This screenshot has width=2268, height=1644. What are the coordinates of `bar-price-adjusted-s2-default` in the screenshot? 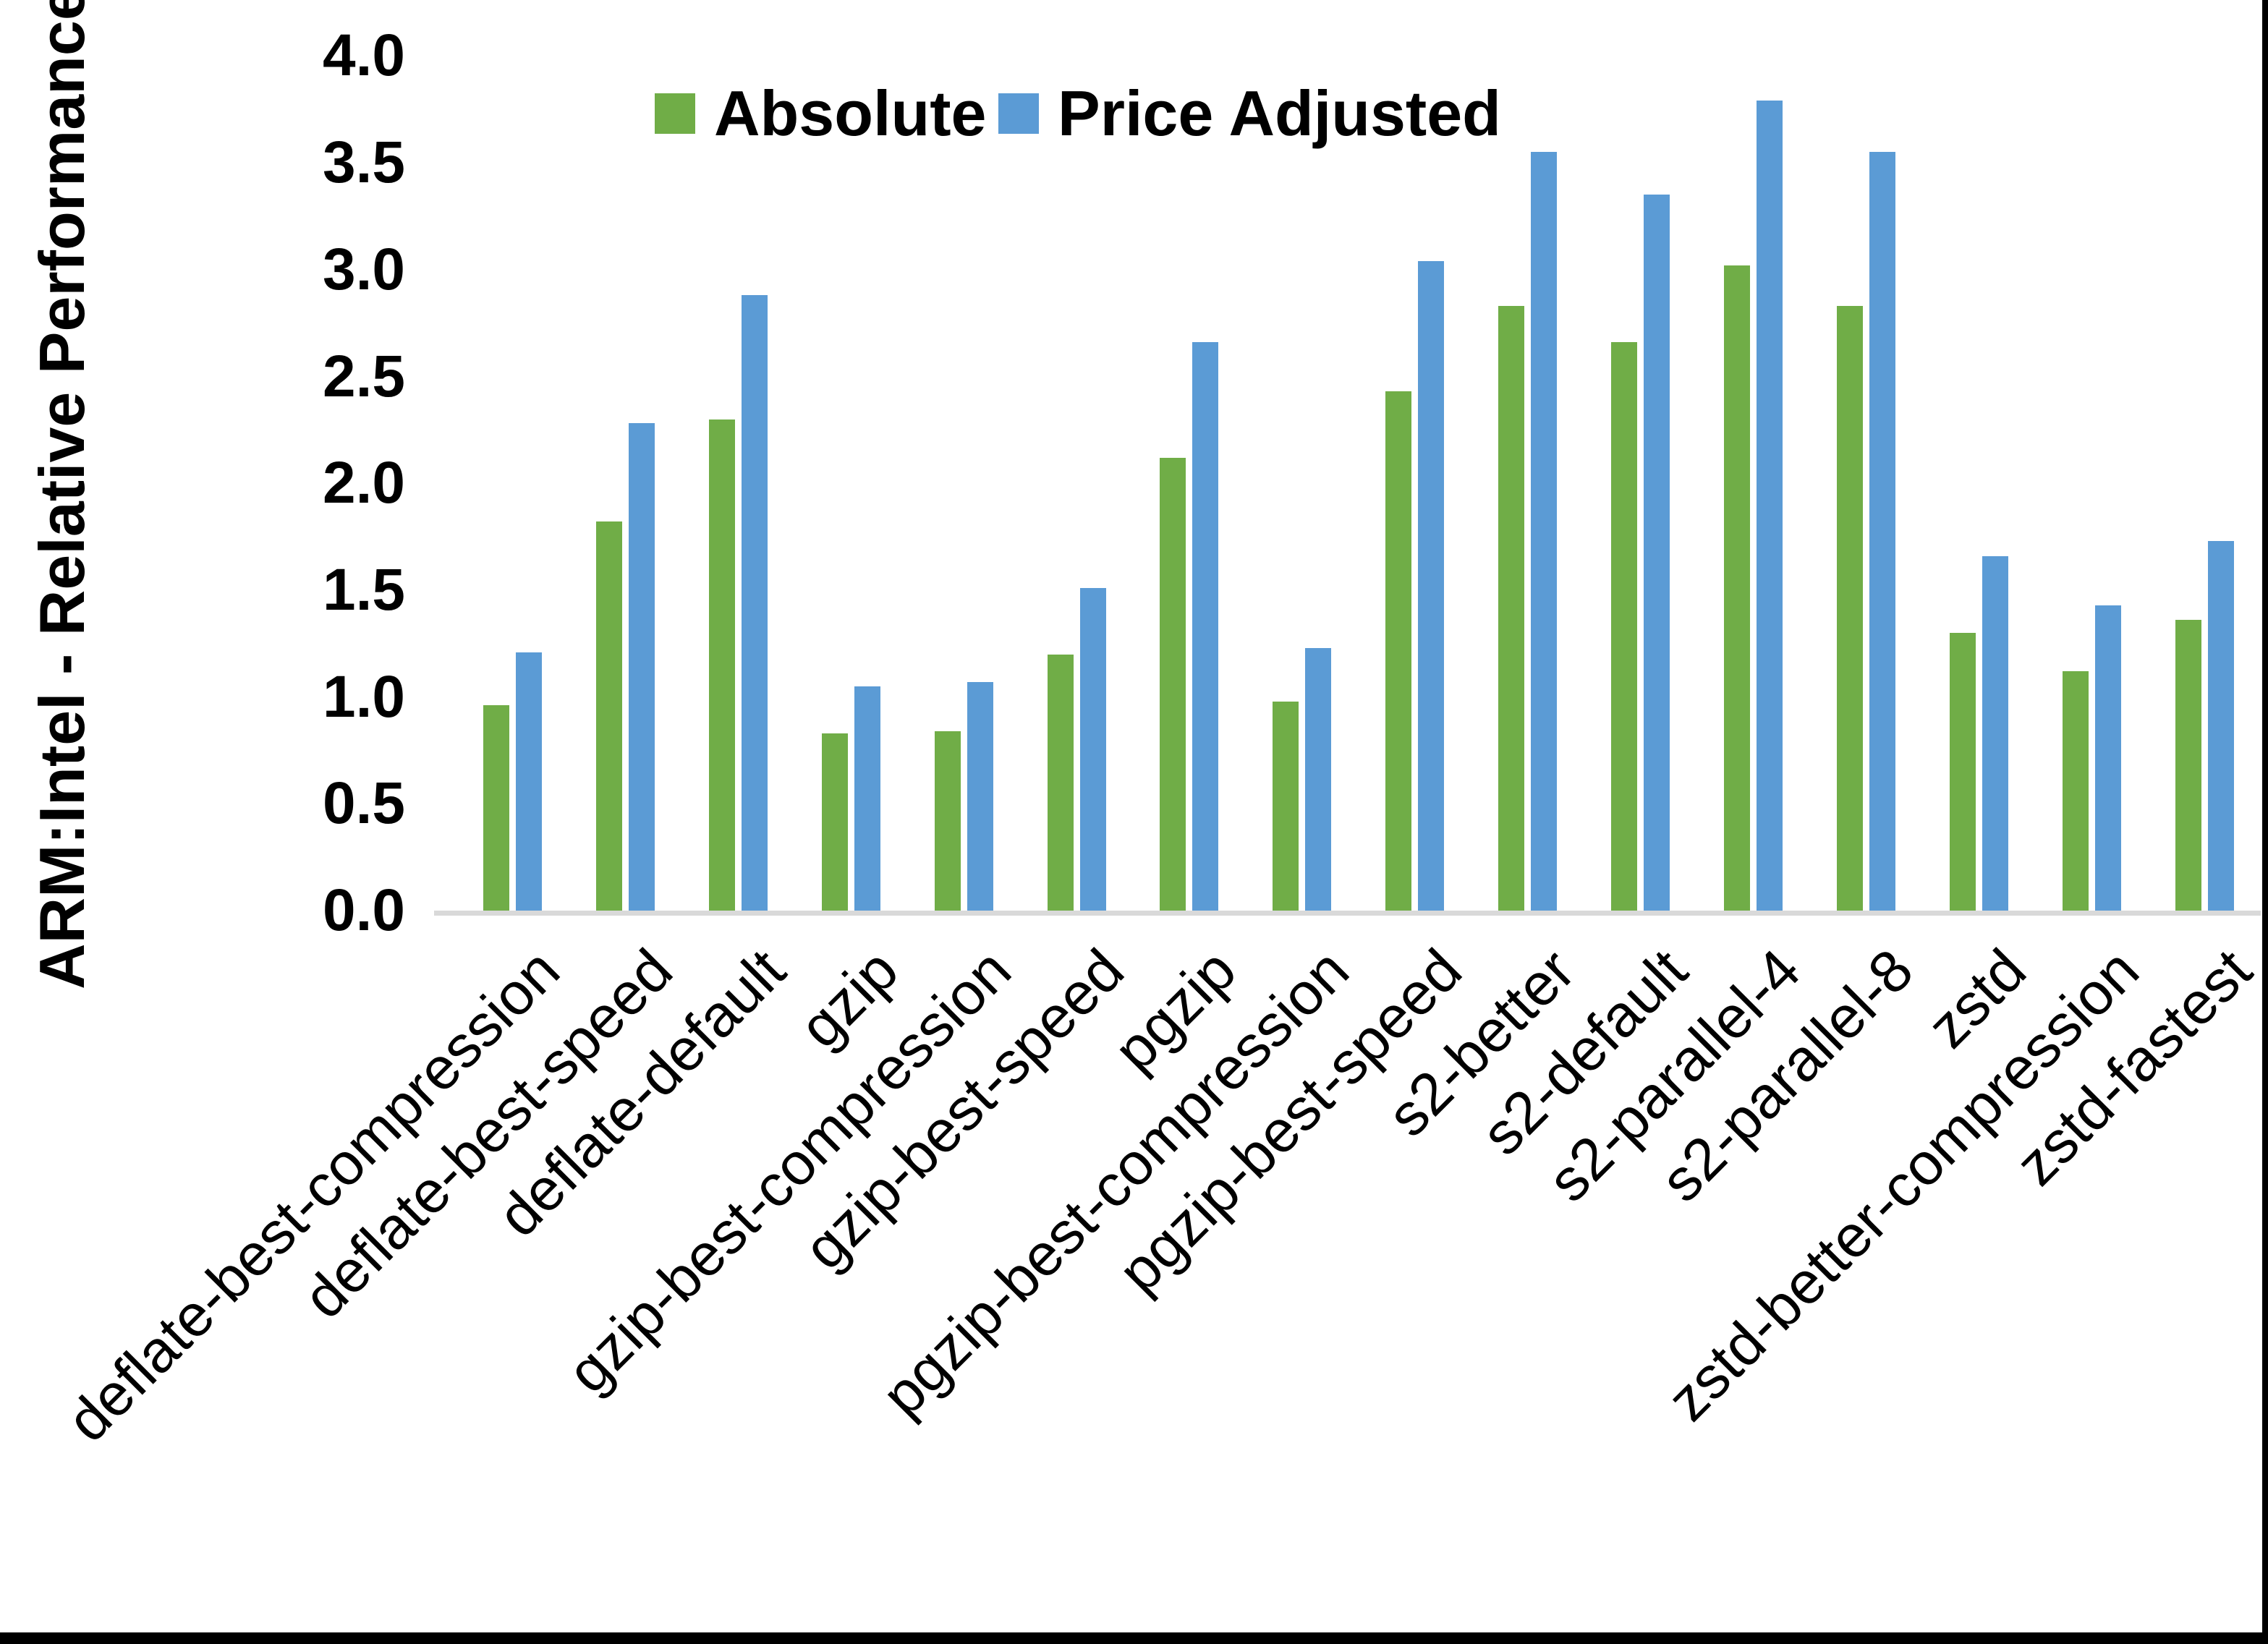 It's located at (1657, 553).